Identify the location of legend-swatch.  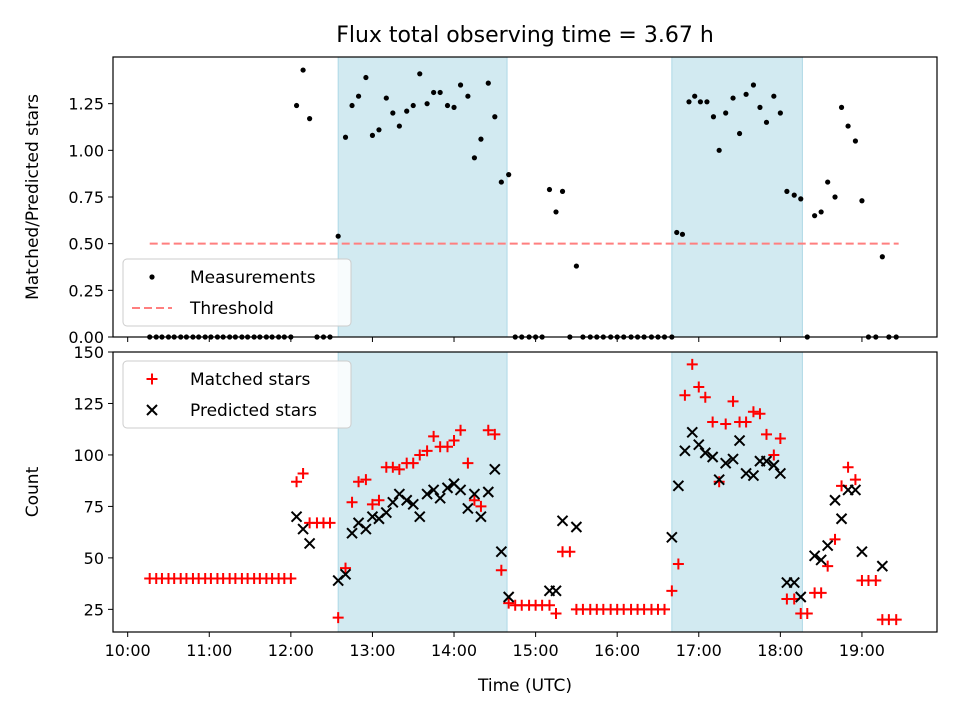
(152, 379).